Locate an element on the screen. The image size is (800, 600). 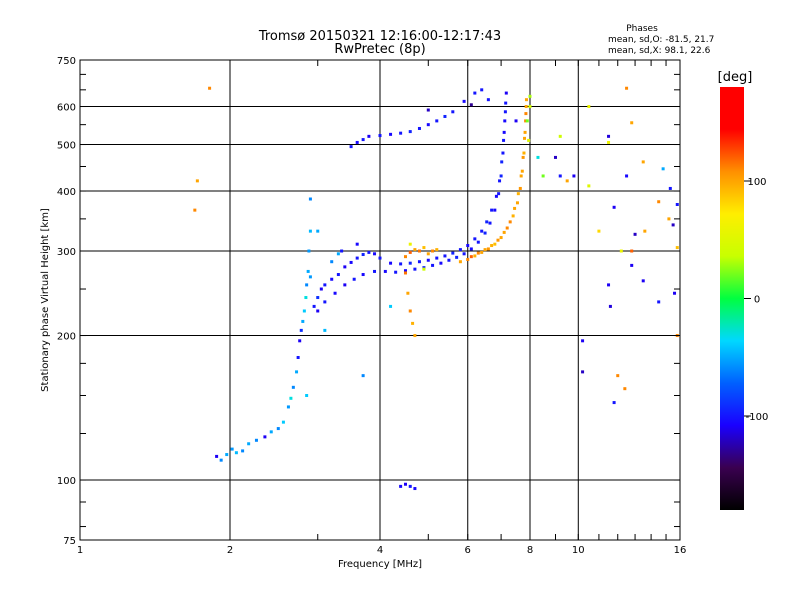
stats-line-o: mean, sd,O: -81.5, 21.7 is located at coordinates (661, 40).